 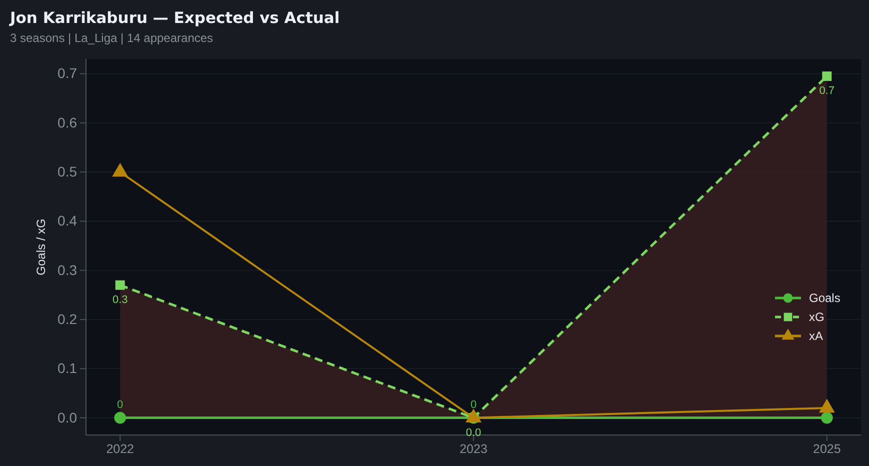 I want to click on y-tick-label: 0.5, so click(x=68, y=172).